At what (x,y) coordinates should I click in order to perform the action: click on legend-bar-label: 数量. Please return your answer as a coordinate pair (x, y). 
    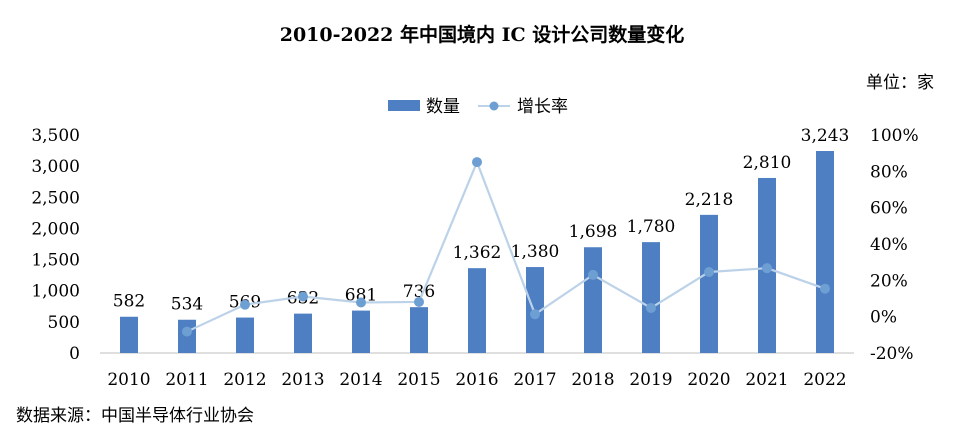
    Looking at the image, I should click on (443, 107).